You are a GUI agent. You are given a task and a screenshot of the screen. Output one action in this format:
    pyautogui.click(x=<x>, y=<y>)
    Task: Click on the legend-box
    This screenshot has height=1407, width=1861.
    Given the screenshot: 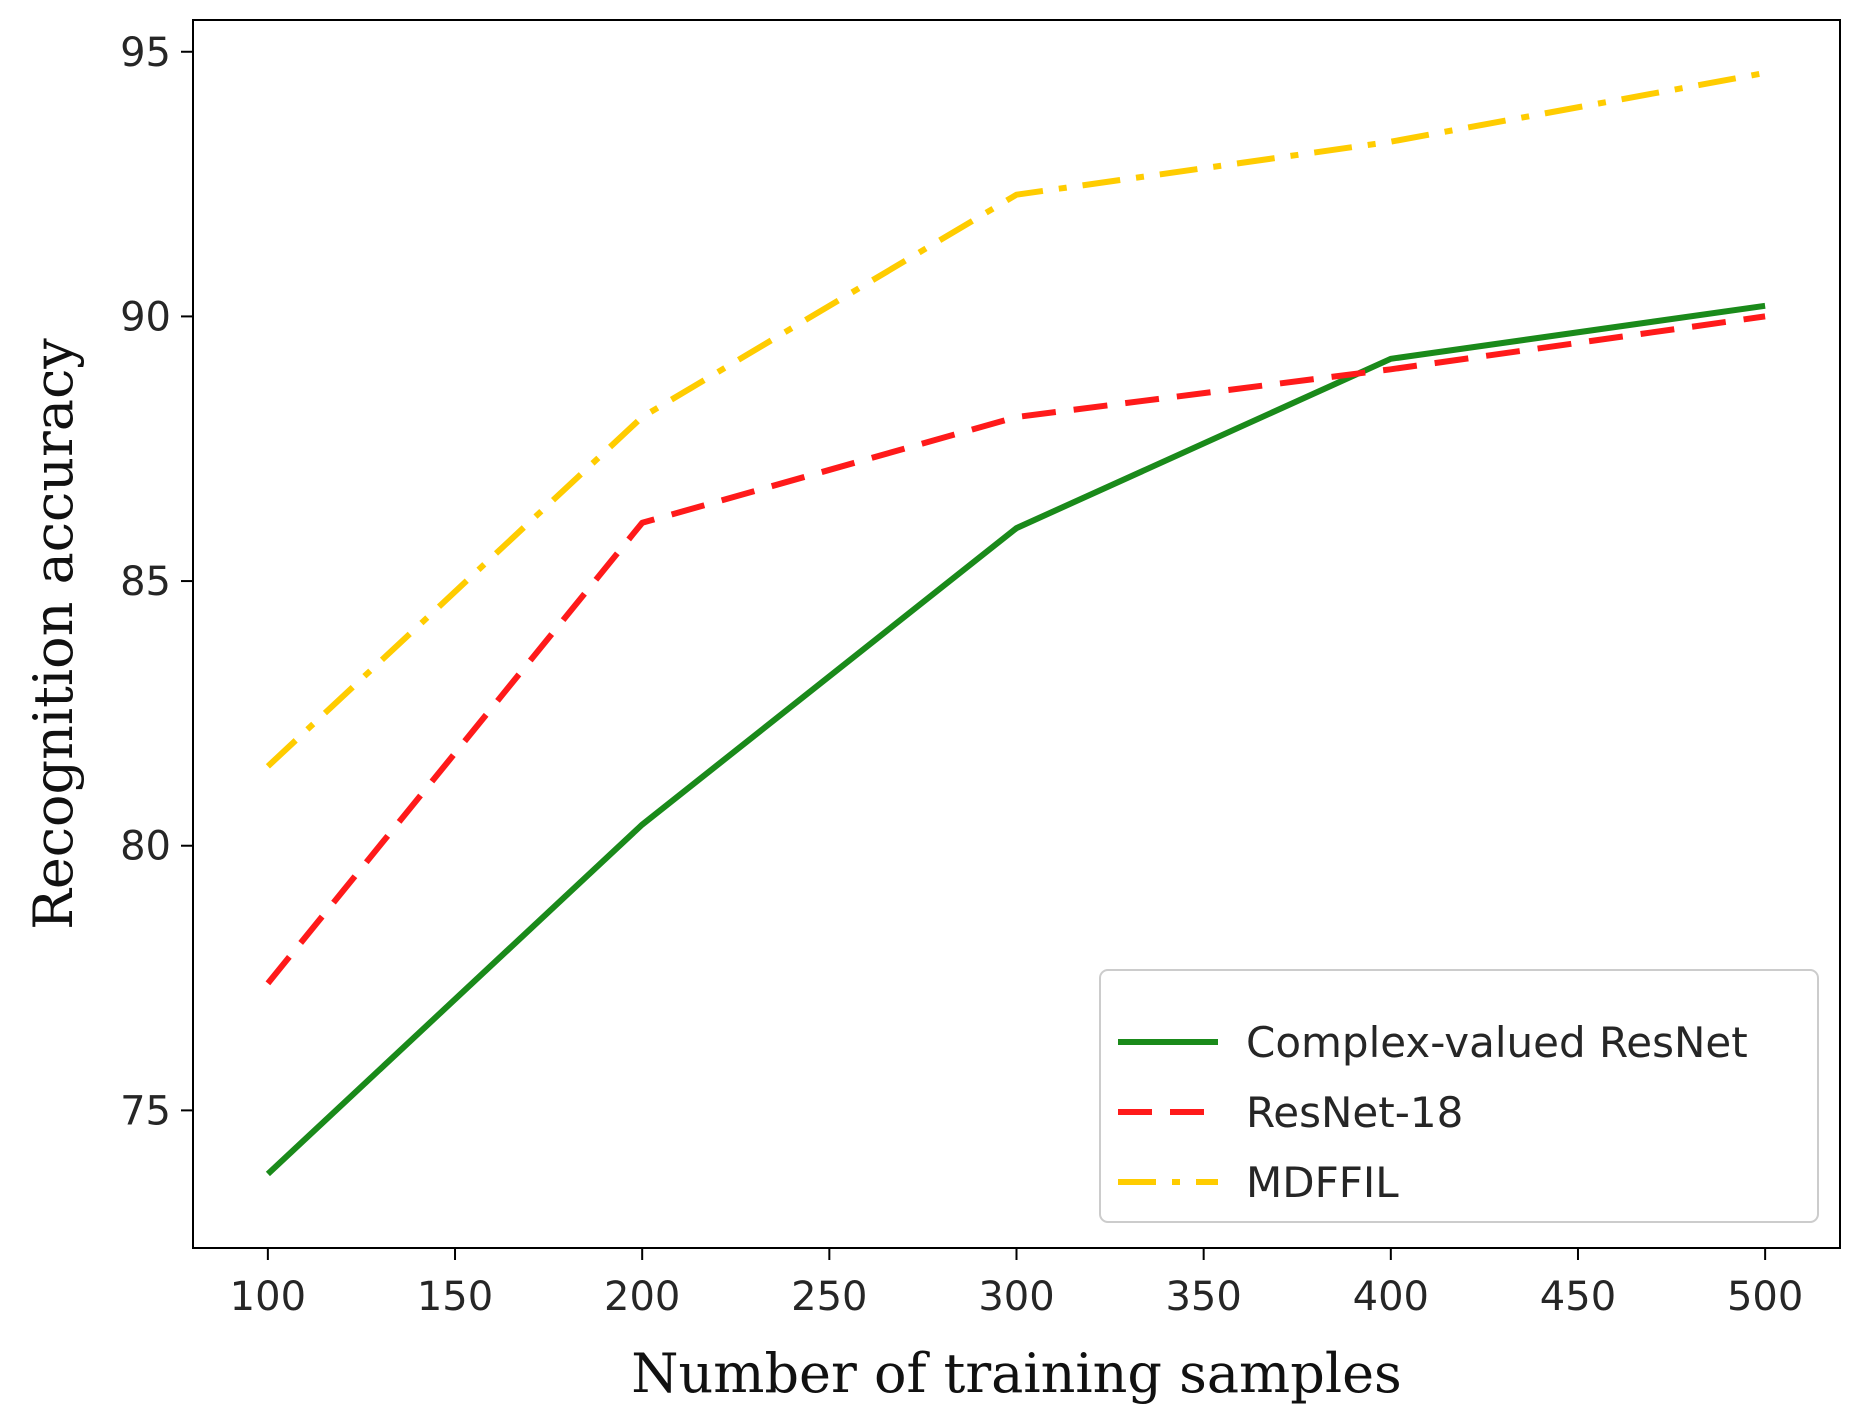 What is the action you would take?
    pyautogui.click(x=1459, y=1096)
    